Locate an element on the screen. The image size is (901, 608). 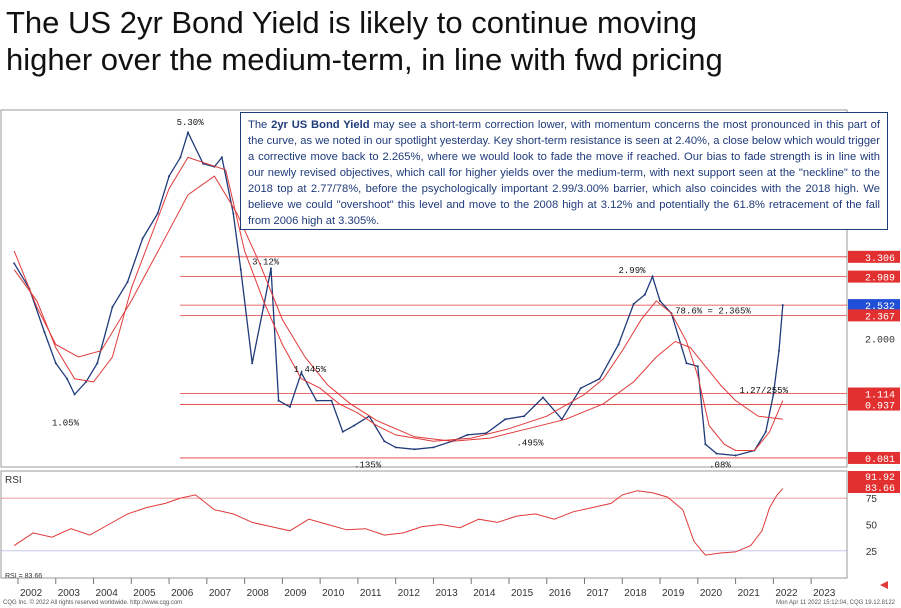
x-tick-label: 2002 is located at coordinates (31, 593).